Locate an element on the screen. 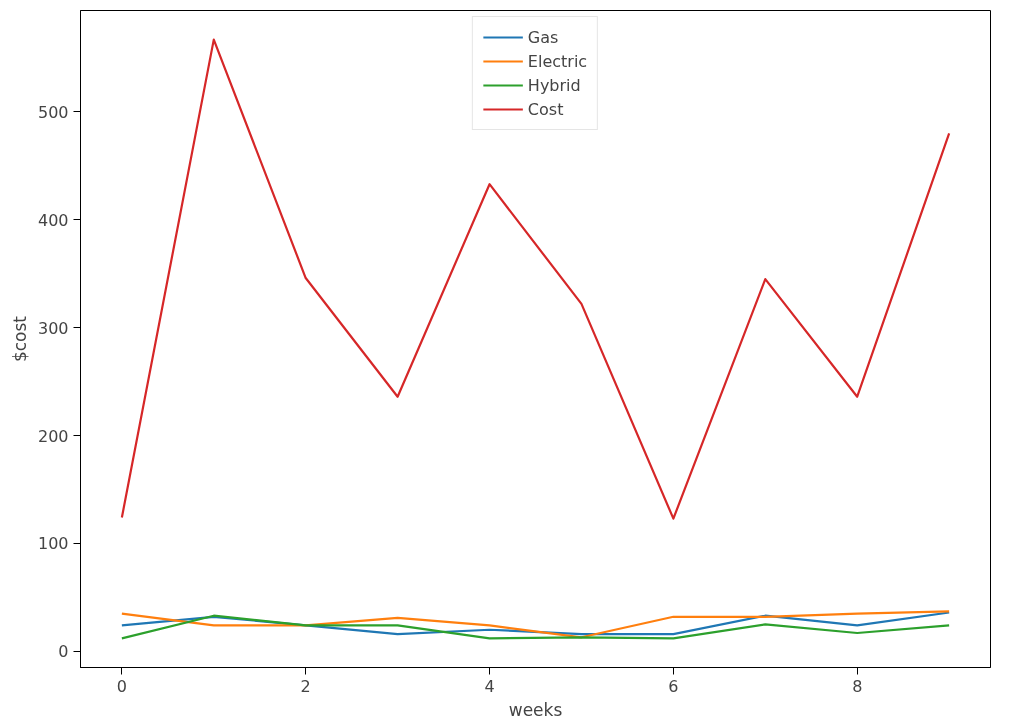 The height and width of the screenshot is (728, 1016). y-tick-label: 400 is located at coordinates (53, 220).